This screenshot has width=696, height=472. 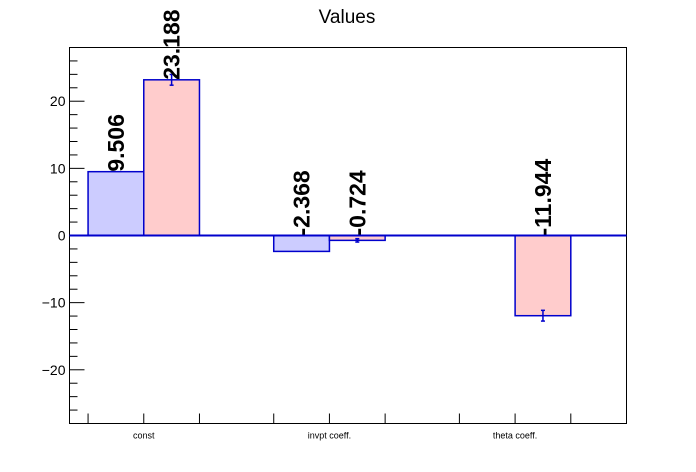 I want to click on y-tick-label: −10, so click(x=54, y=303).